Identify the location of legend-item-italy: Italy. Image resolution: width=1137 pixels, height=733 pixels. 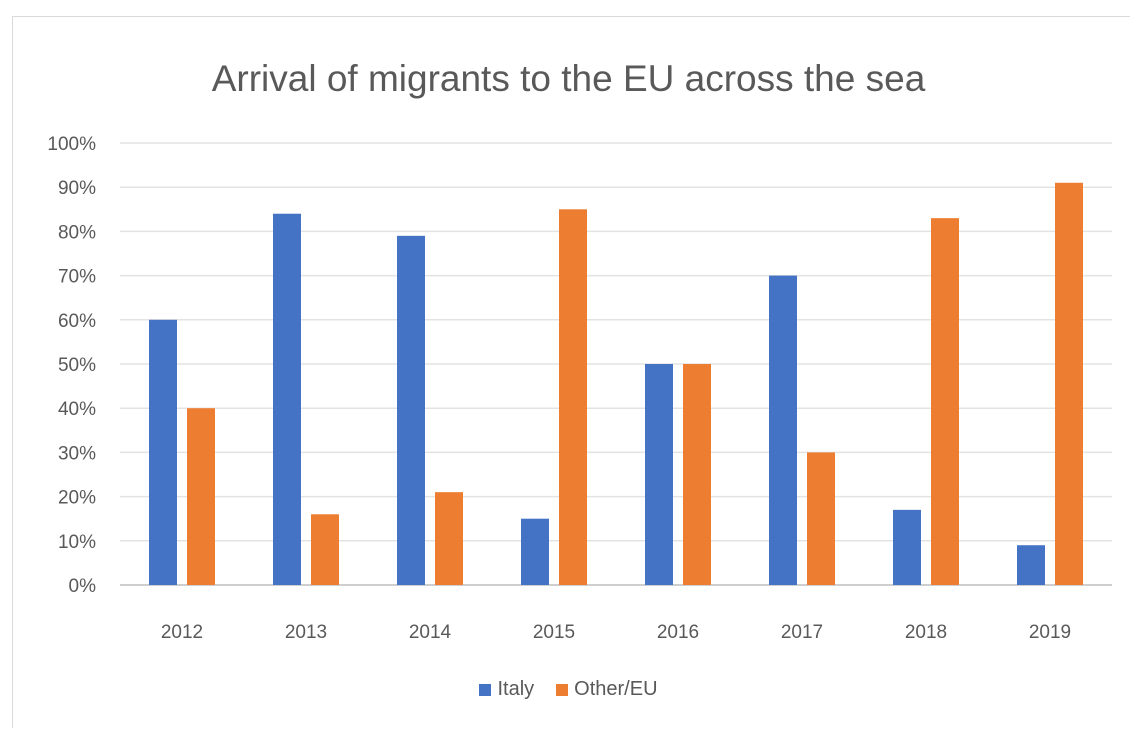
(506, 689).